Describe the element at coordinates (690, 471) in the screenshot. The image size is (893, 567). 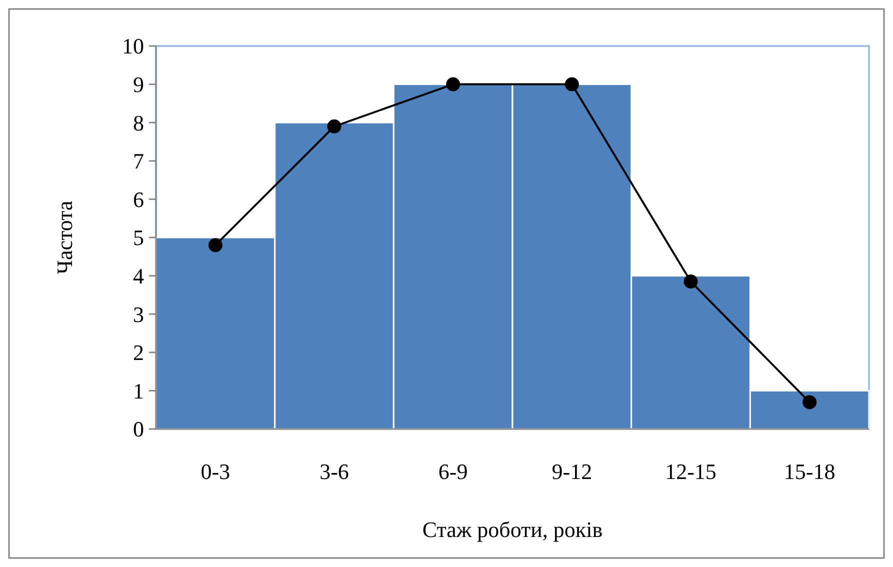
I see `x-tick-label: 12-15` at that location.